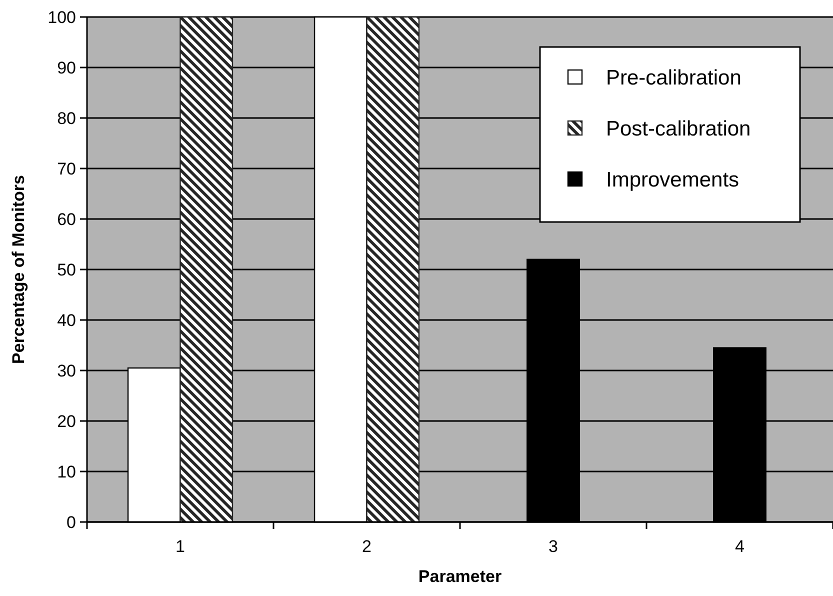 The height and width of the screenshot is (596, 833). What do you see at coordinates (66, 270) in the screenshot?
I see `y-tick-label: 50` at bounding box center [66, 270].